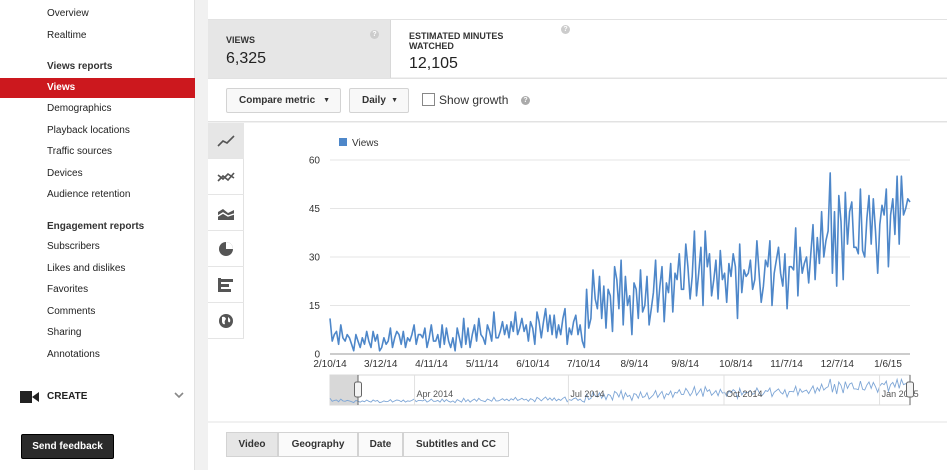 The height and width of the screenshot is (470, 947). What do you see at coordinates (381, 364) in the screenshot?
I see `x-tick-label: 3/12/14` at bounding box center [381, 364].